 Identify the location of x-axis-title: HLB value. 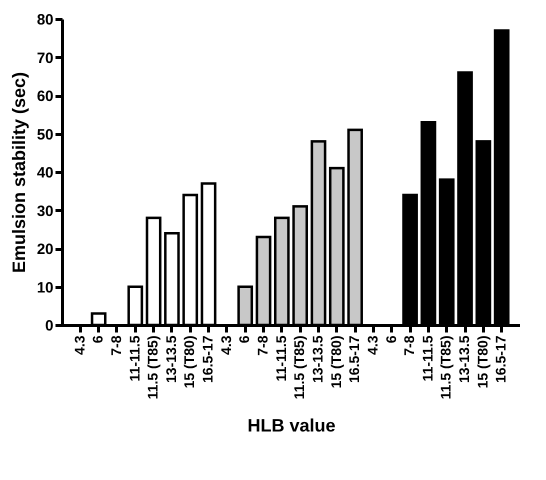
(291, 425).